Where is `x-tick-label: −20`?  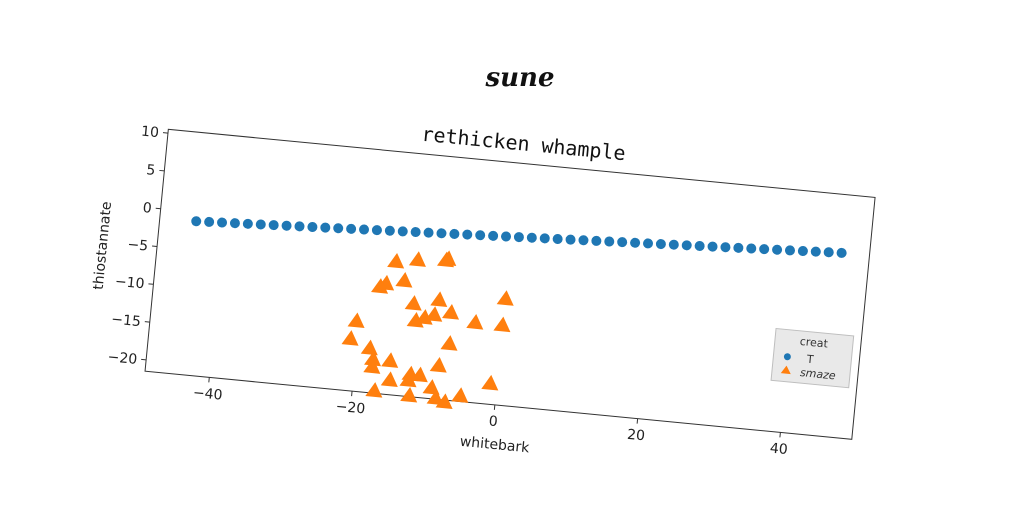
x-tick-label: −20 is located at coordinates (350, 408).